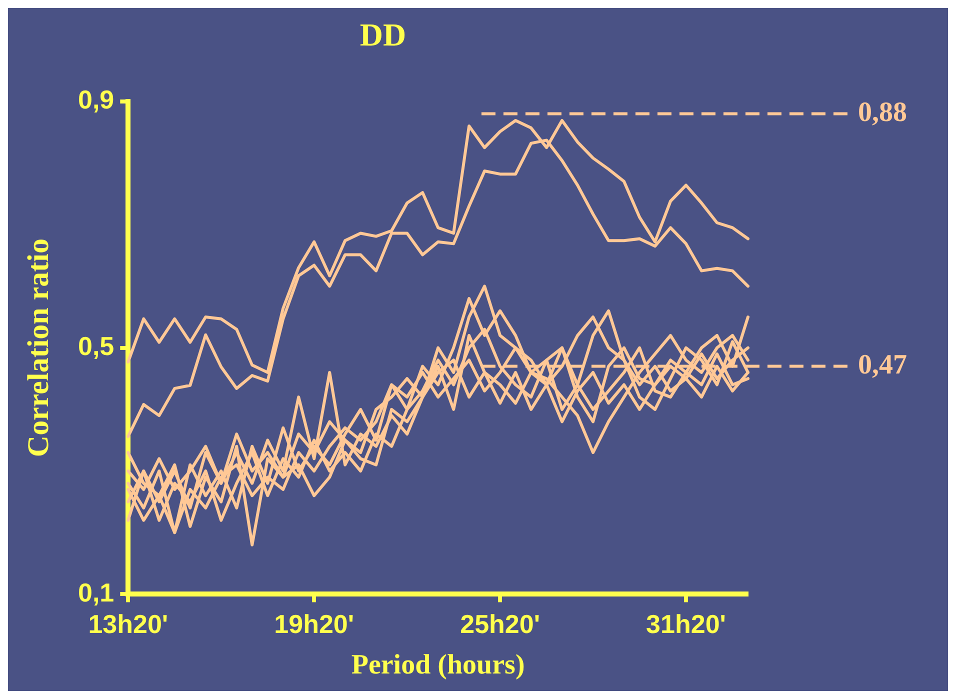 The width and height of the screenshot is (956, 699). Describe the element at coordinates (38, 348) in the screenshot. I see `y-axis-title: Correlation ratio` at that location.